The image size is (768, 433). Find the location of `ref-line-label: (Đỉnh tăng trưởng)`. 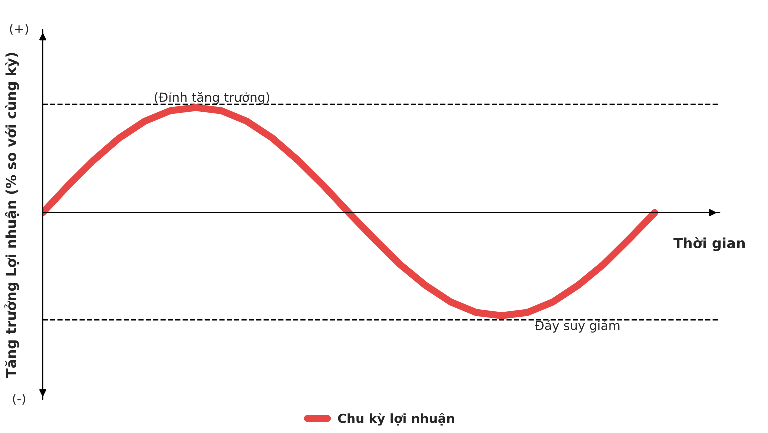

ref-line-label: (Đỉnh tăng trưởng) is located at coordinates (212, 98).